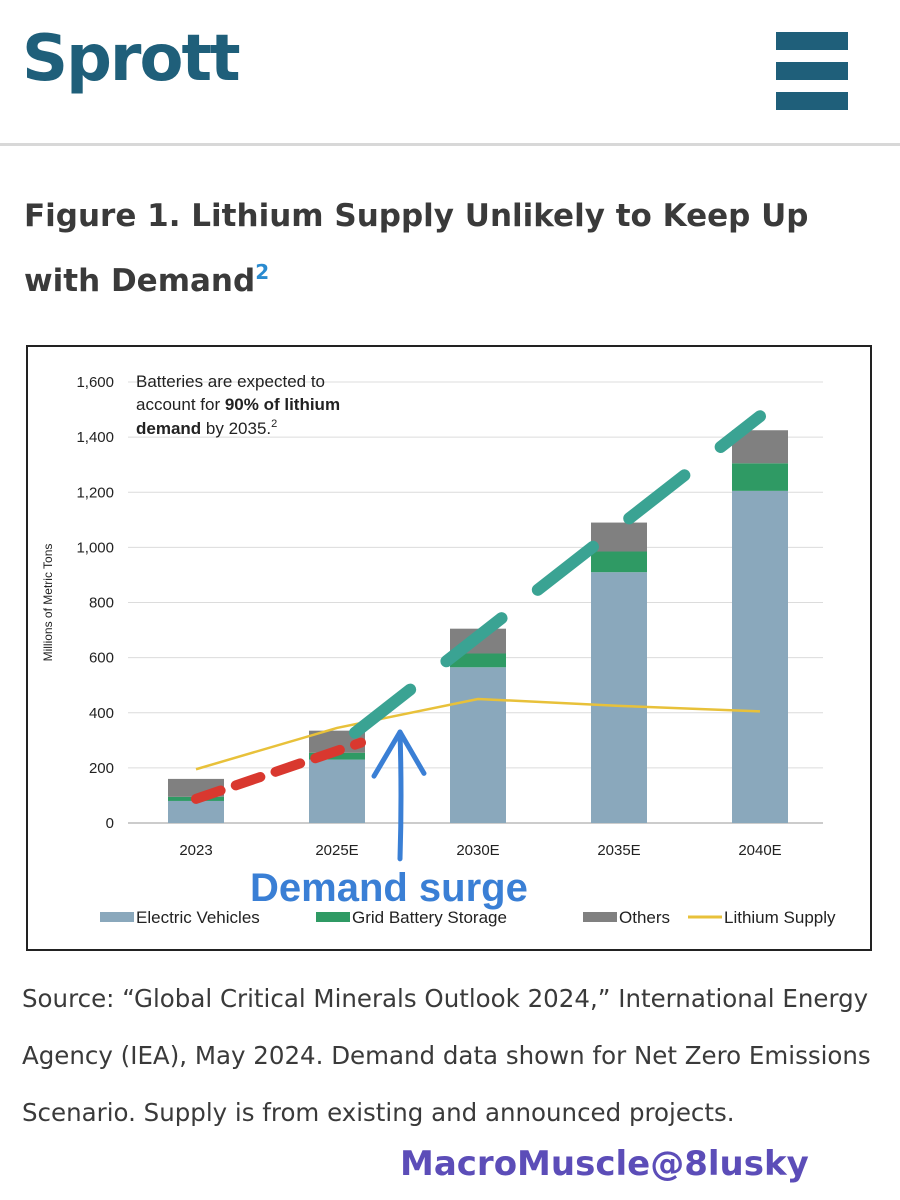 This screenshot has width=900, height=1200. What do you see at coordinates (618, 850) in the screenshot?
I see `x-tick-label: 2035E` at bounding box center [618, 850].